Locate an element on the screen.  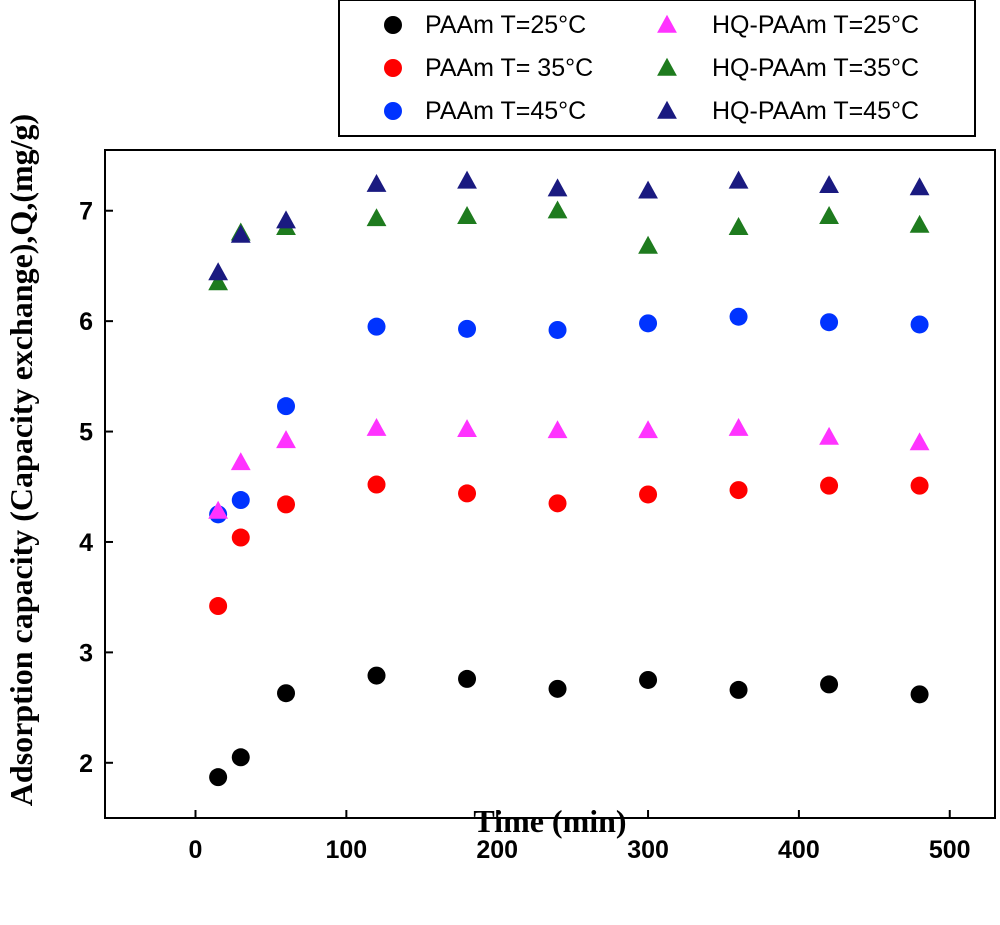
y-tick-label: 5 is located at coordinates (86, 433).